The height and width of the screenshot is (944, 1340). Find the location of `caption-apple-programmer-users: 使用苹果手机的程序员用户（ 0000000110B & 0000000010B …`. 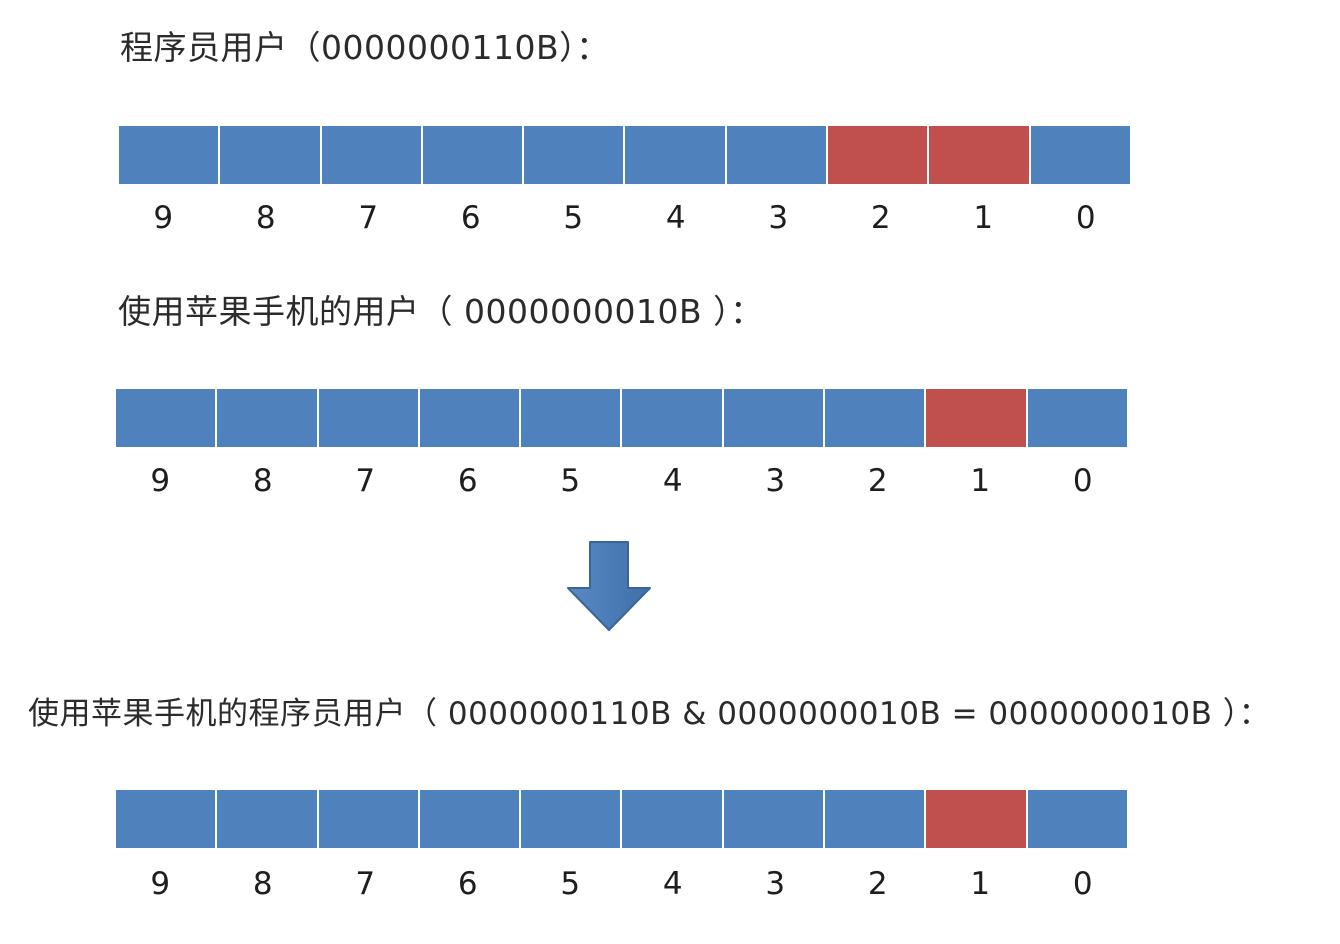

caption-apple-programmer-users: 使用苹果手机的程序员用户（ 0000000110B & 0000000010B … is located at coordinates (649, 714).